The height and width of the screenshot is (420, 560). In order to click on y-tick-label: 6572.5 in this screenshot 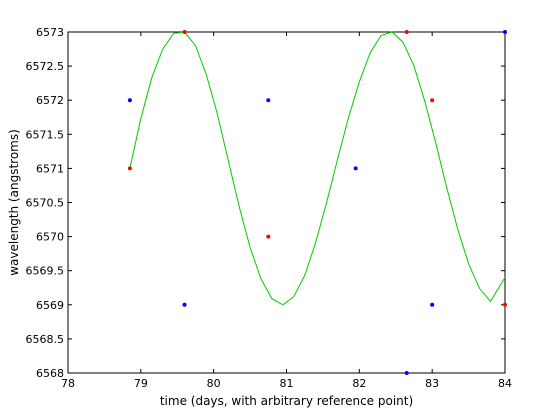, I will do `click(45, 66)`.